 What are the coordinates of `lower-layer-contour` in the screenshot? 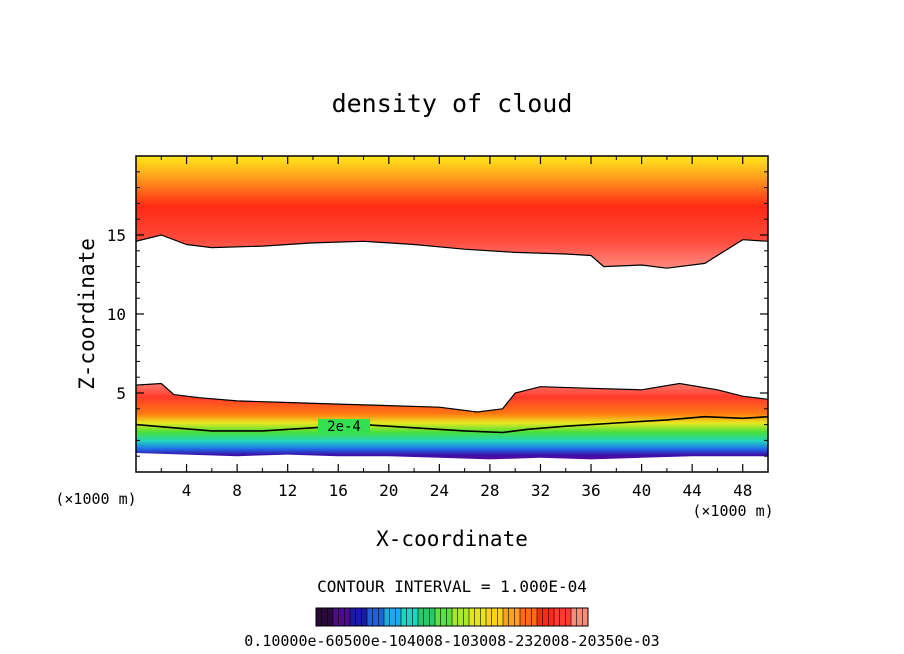 It's located at (452, 397).